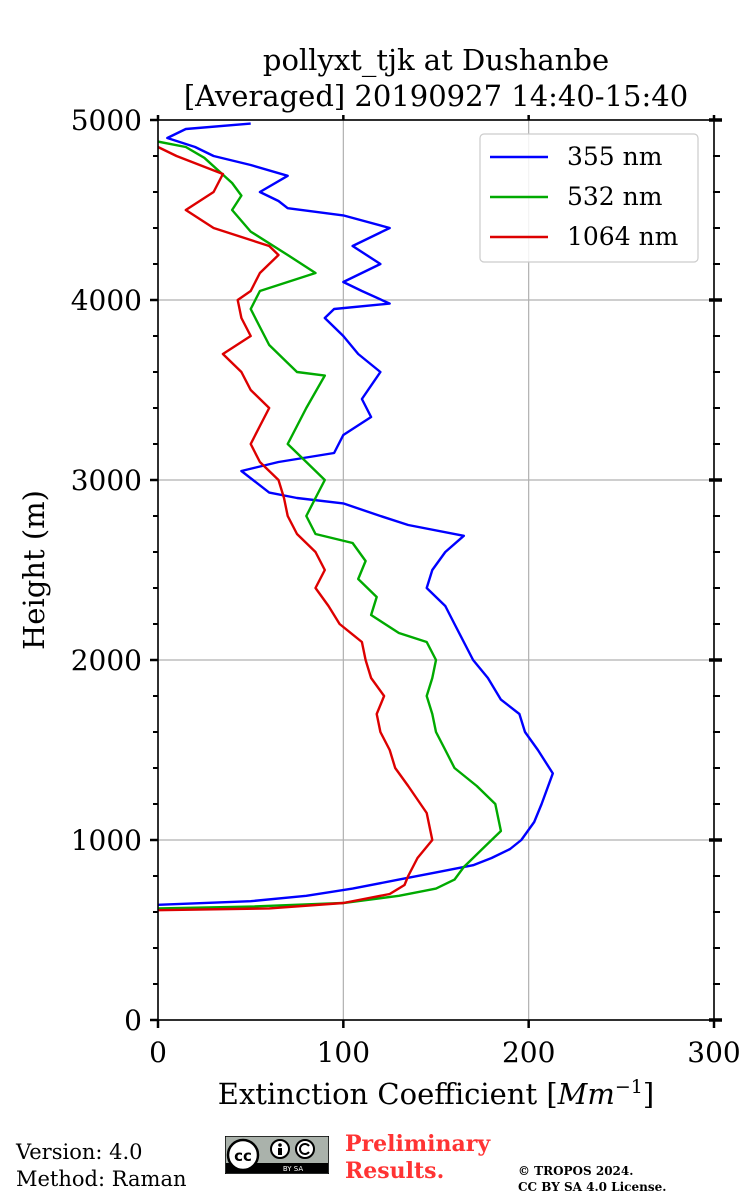 The width and height of the screenshot is (750, 1200). I want to click on copyright-line-2: CC BY SA 4.0 License., so click(592, 1187).